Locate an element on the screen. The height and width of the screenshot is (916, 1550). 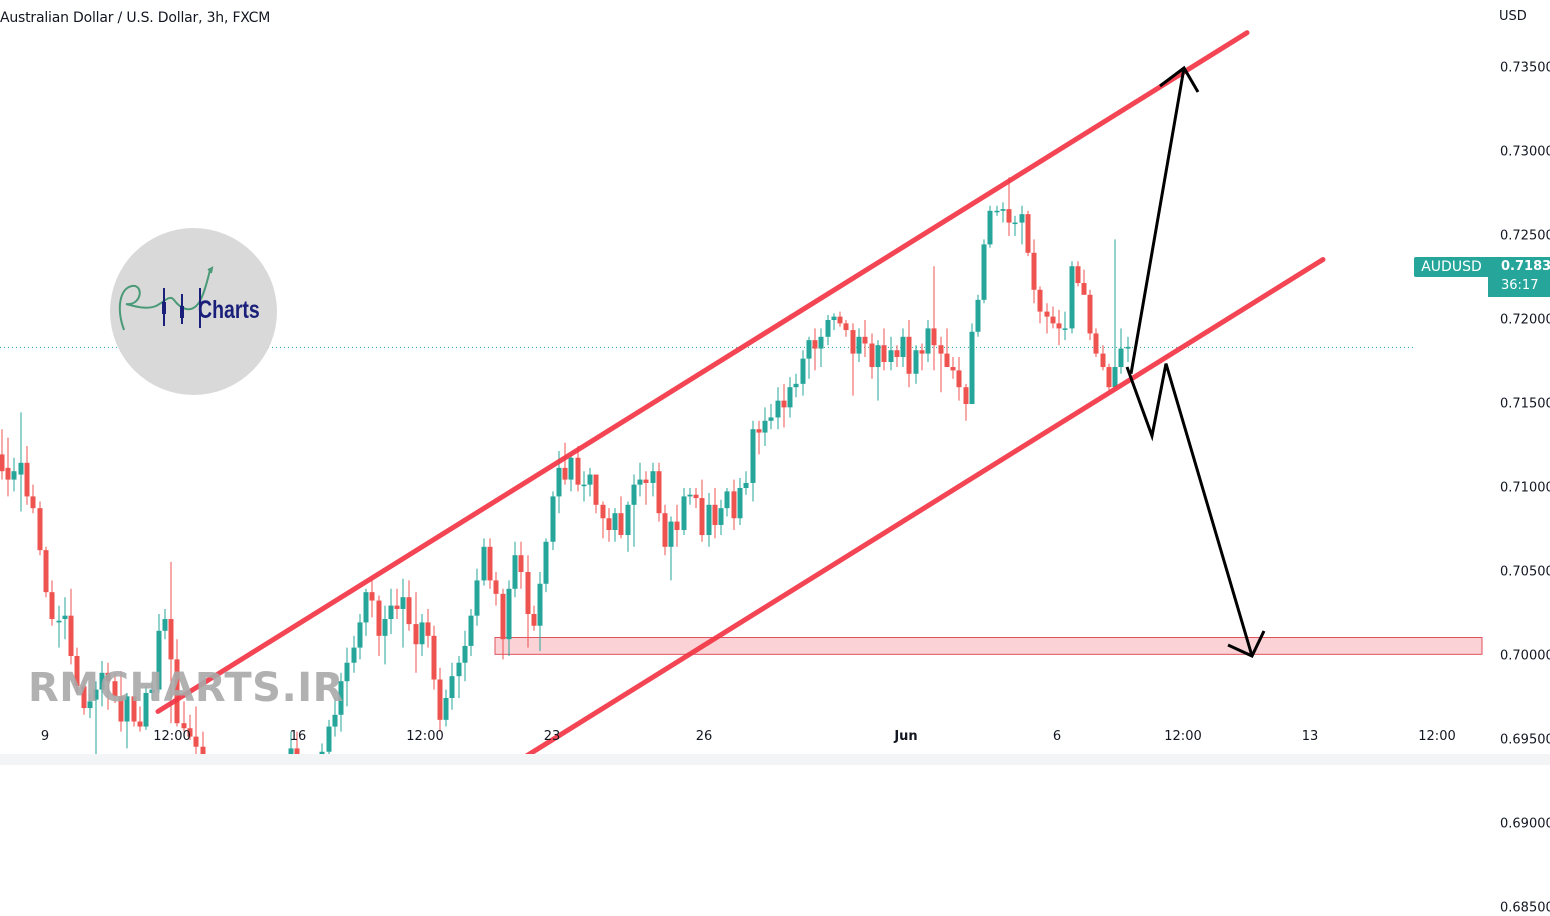
rm-charts-logo: Charts is located at coordinates (193, 311).